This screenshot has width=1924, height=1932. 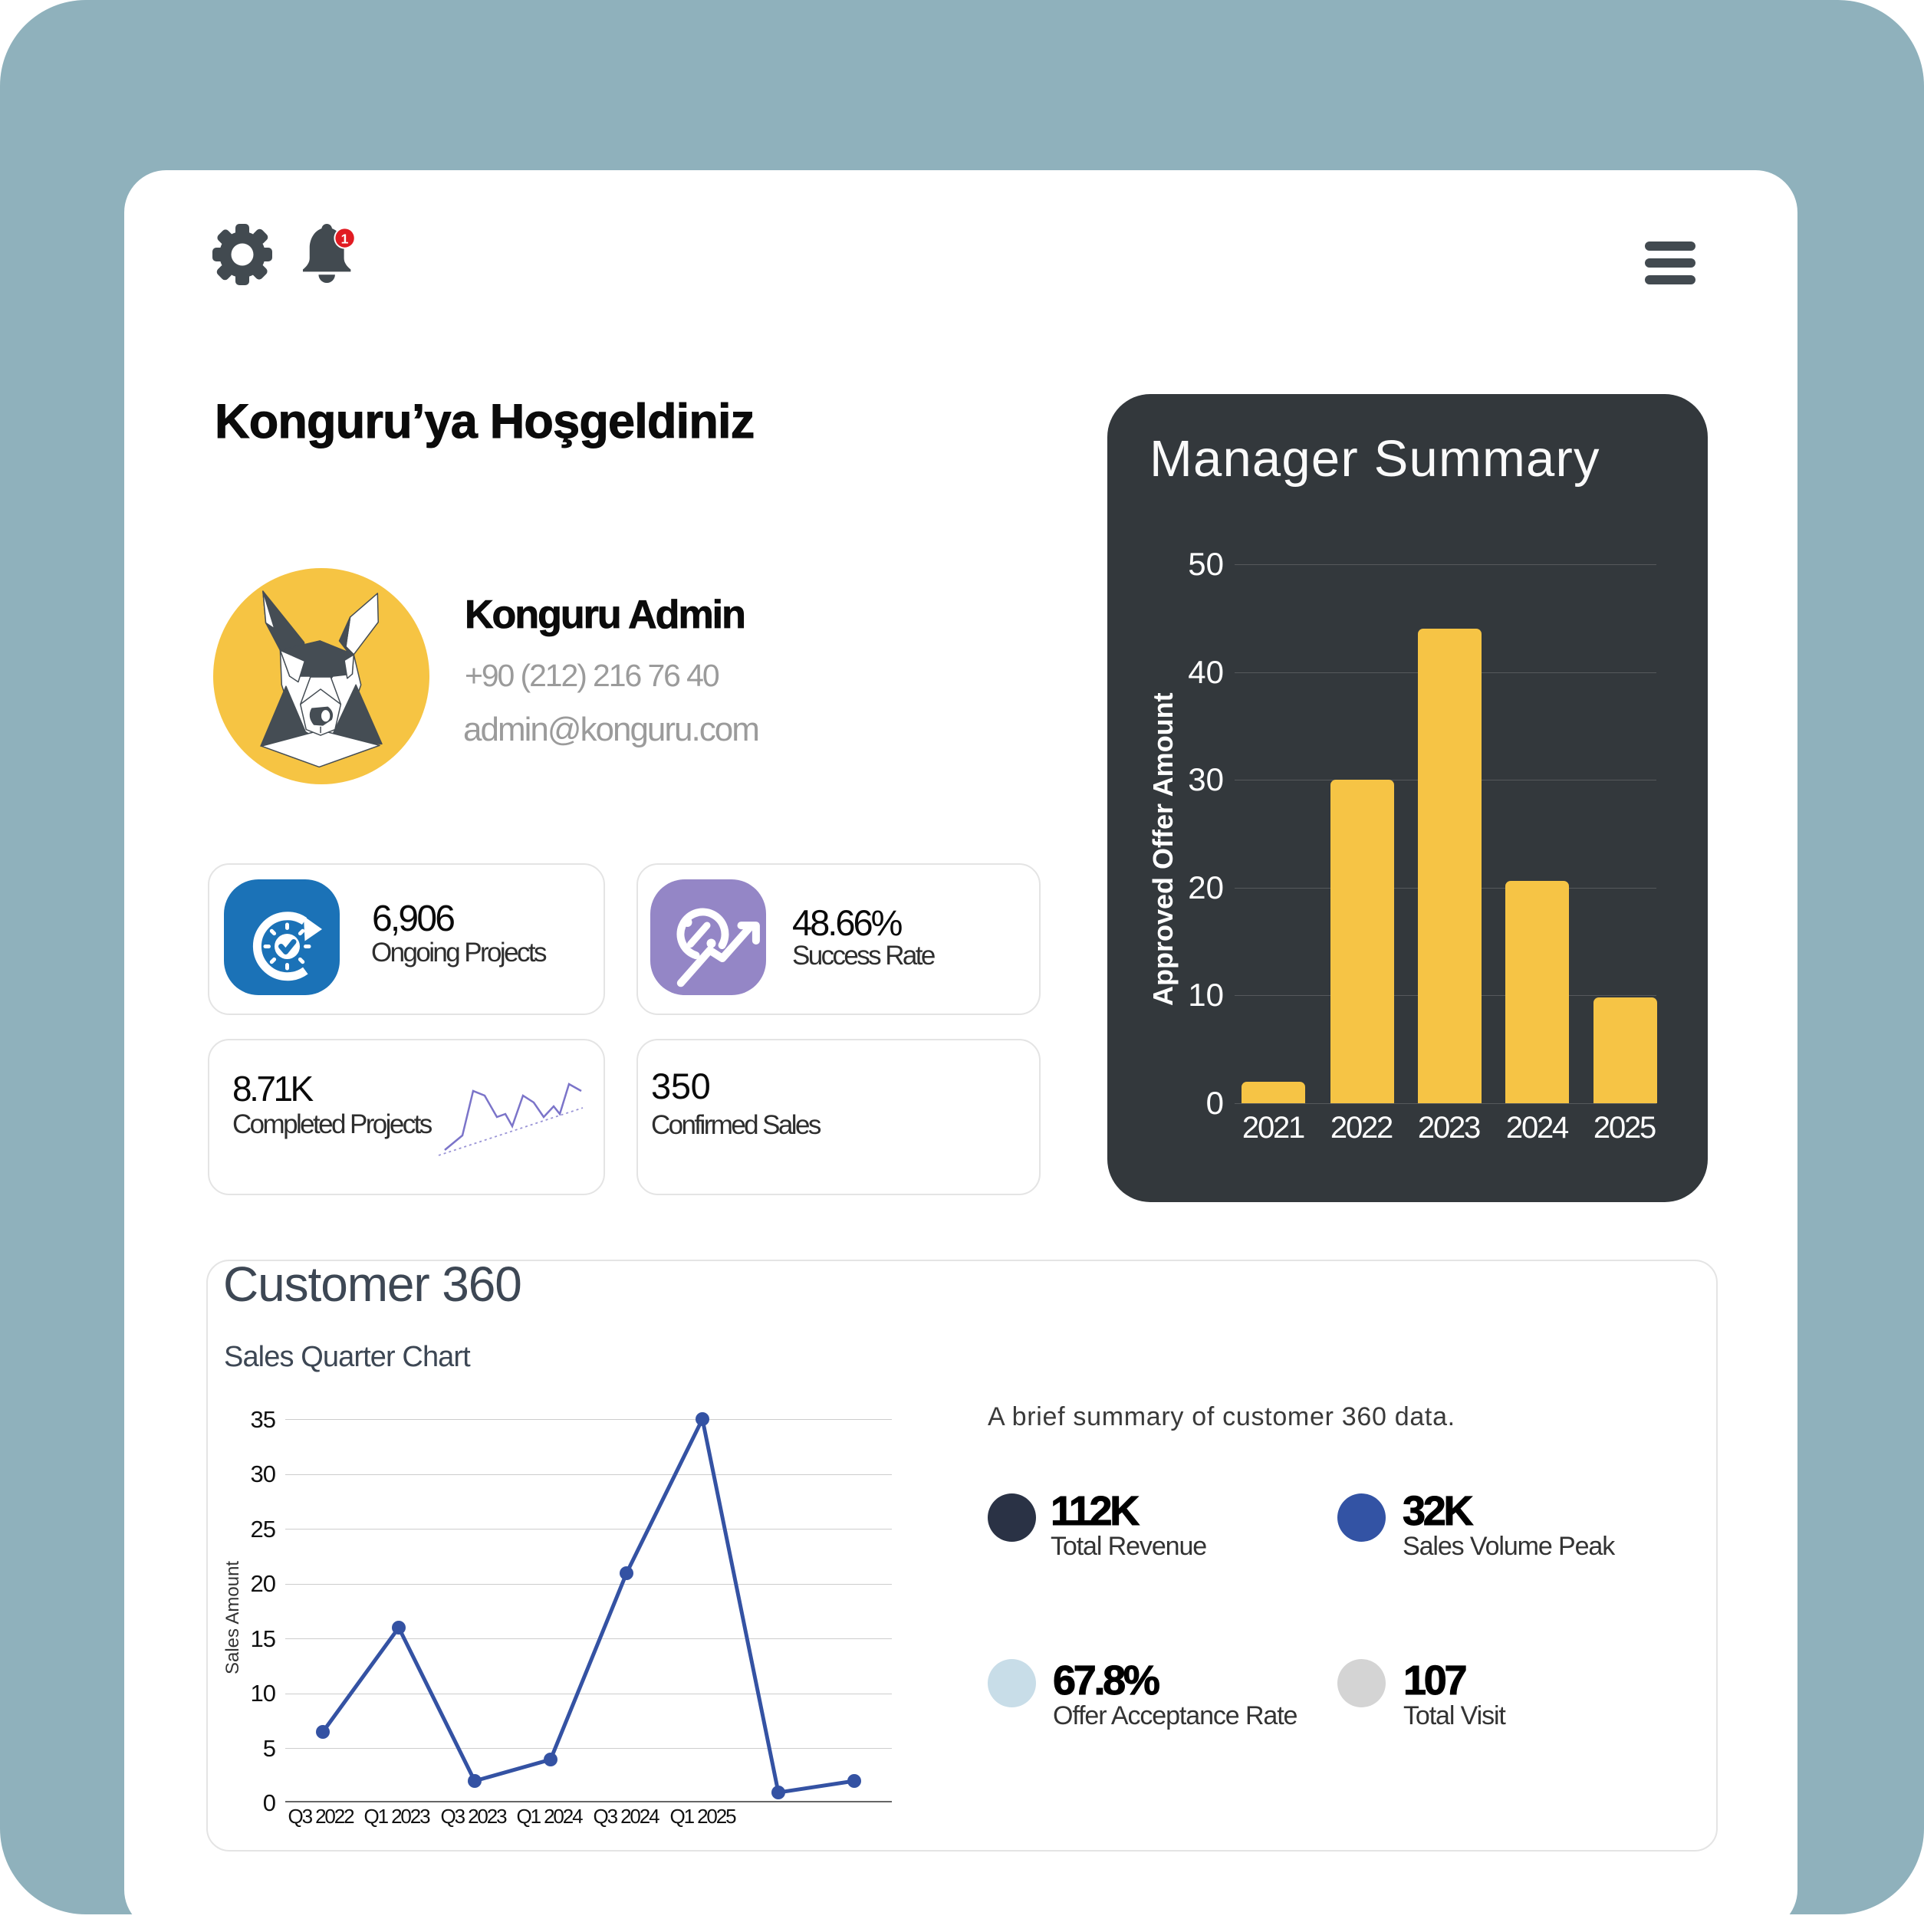 What do you see at coordinates (345, 238) in the screenshot?
I see `svg-text: 1` at bounding box center [345, 238].